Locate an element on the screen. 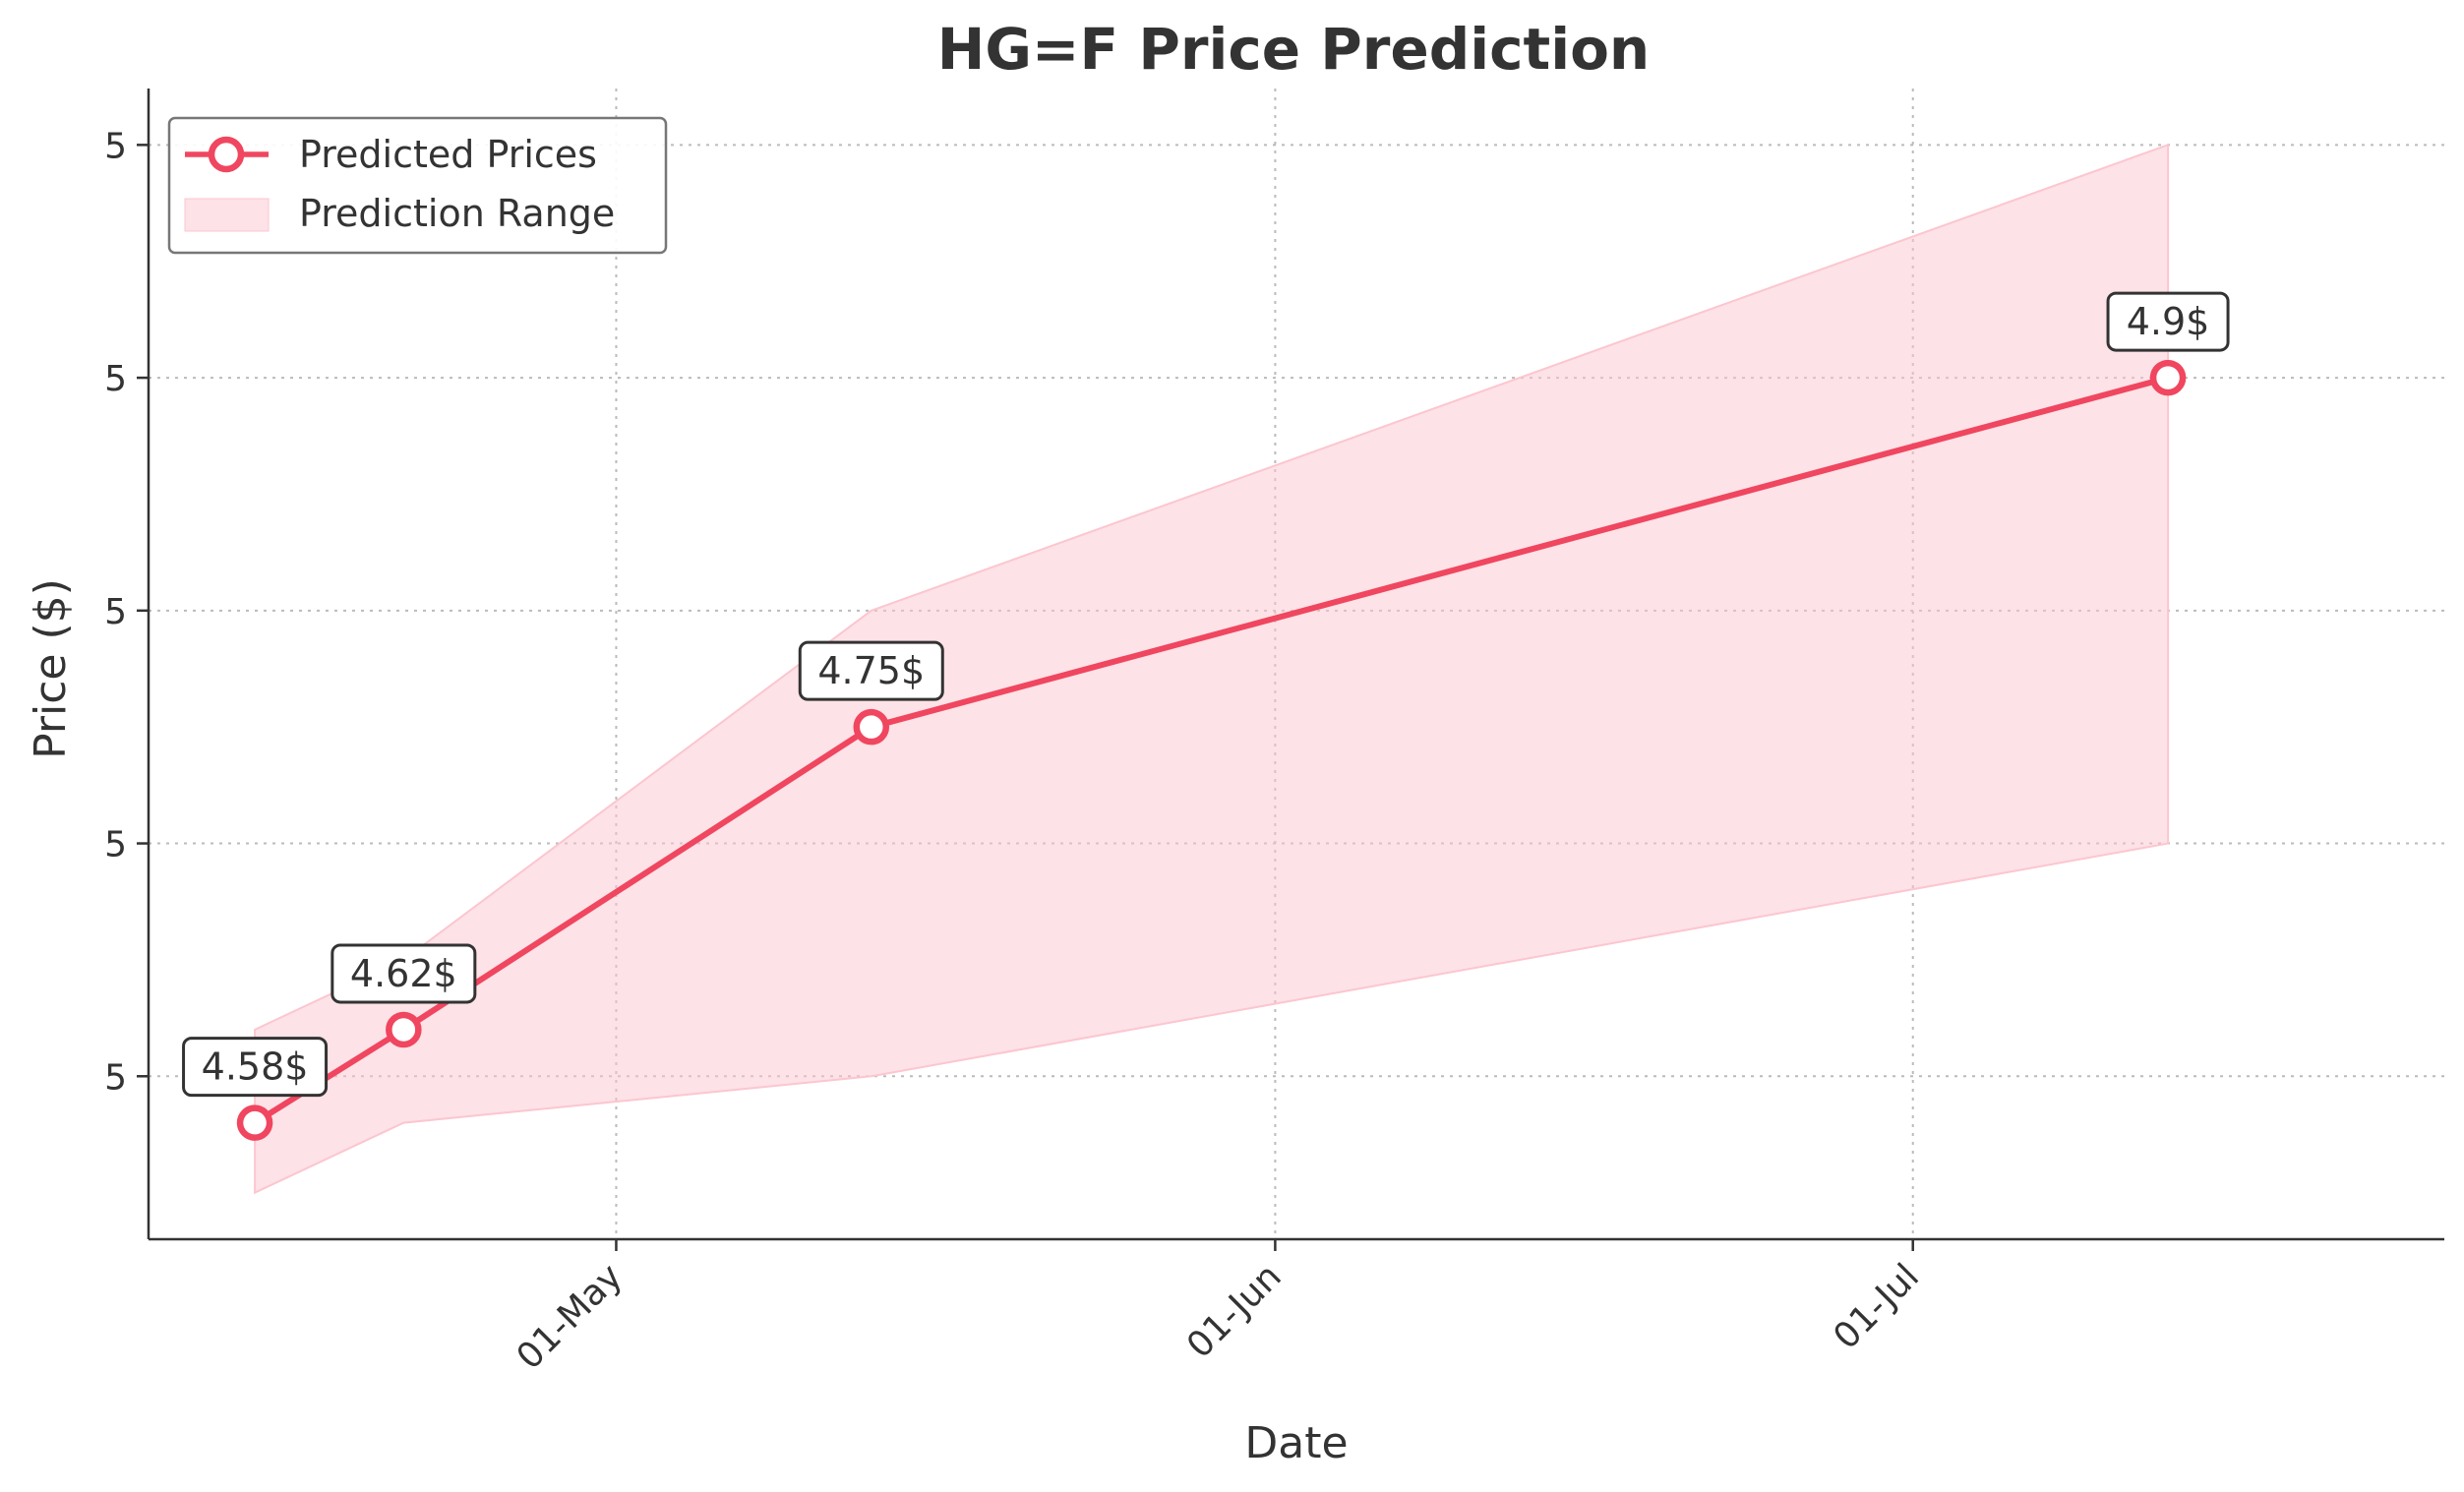 The image size is (2464, 1492). data-label-text: 4.75$ is located at coordinates (871, 670).